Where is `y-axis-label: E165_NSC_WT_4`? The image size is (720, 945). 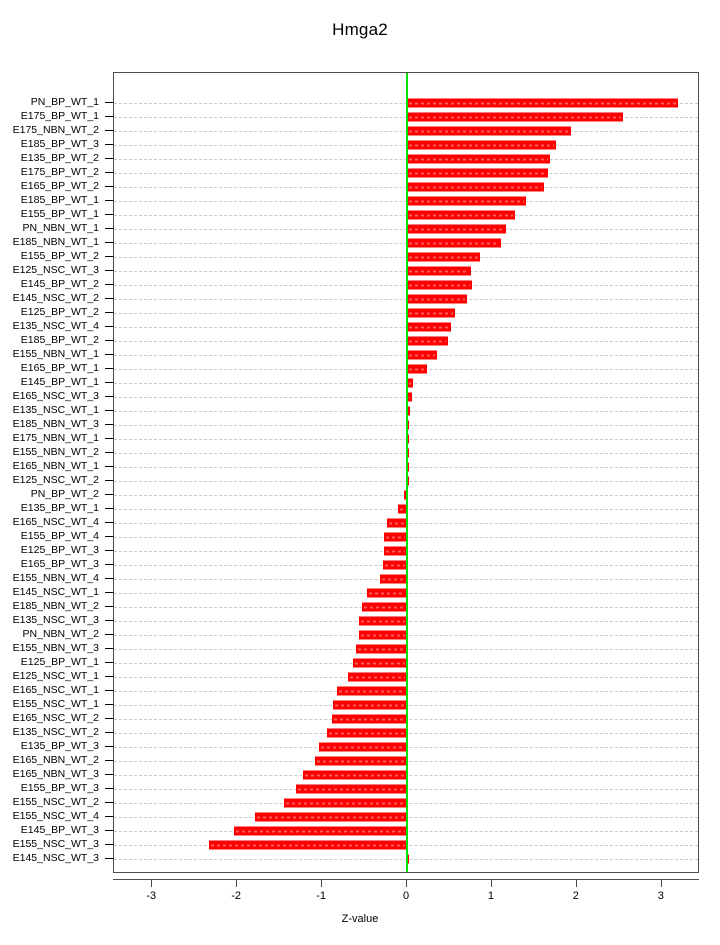 y-axis-label: E165_NSC_WT_4 is located at coordinates (55, 522).